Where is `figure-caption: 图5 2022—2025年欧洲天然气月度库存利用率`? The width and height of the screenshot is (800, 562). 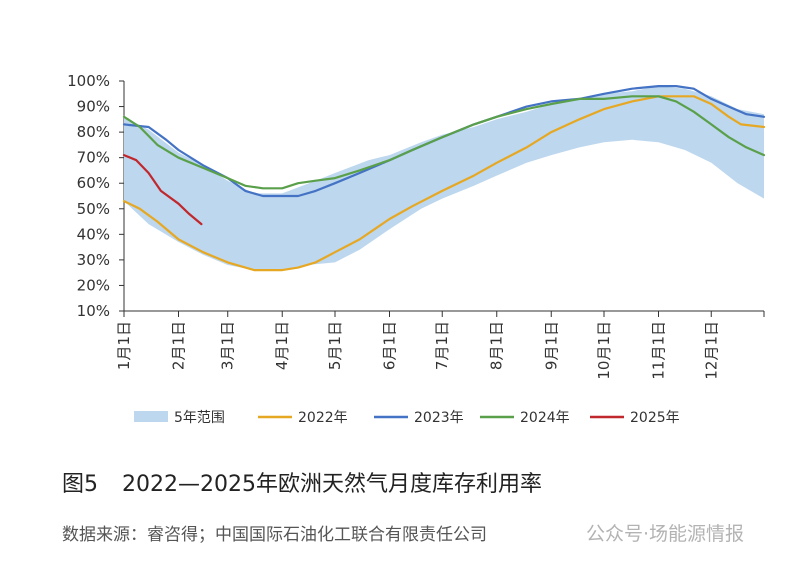 figure-caption: 图5 2022—2025年欧洲天然气月度库存利用率 is located at coordinates (302, 482).